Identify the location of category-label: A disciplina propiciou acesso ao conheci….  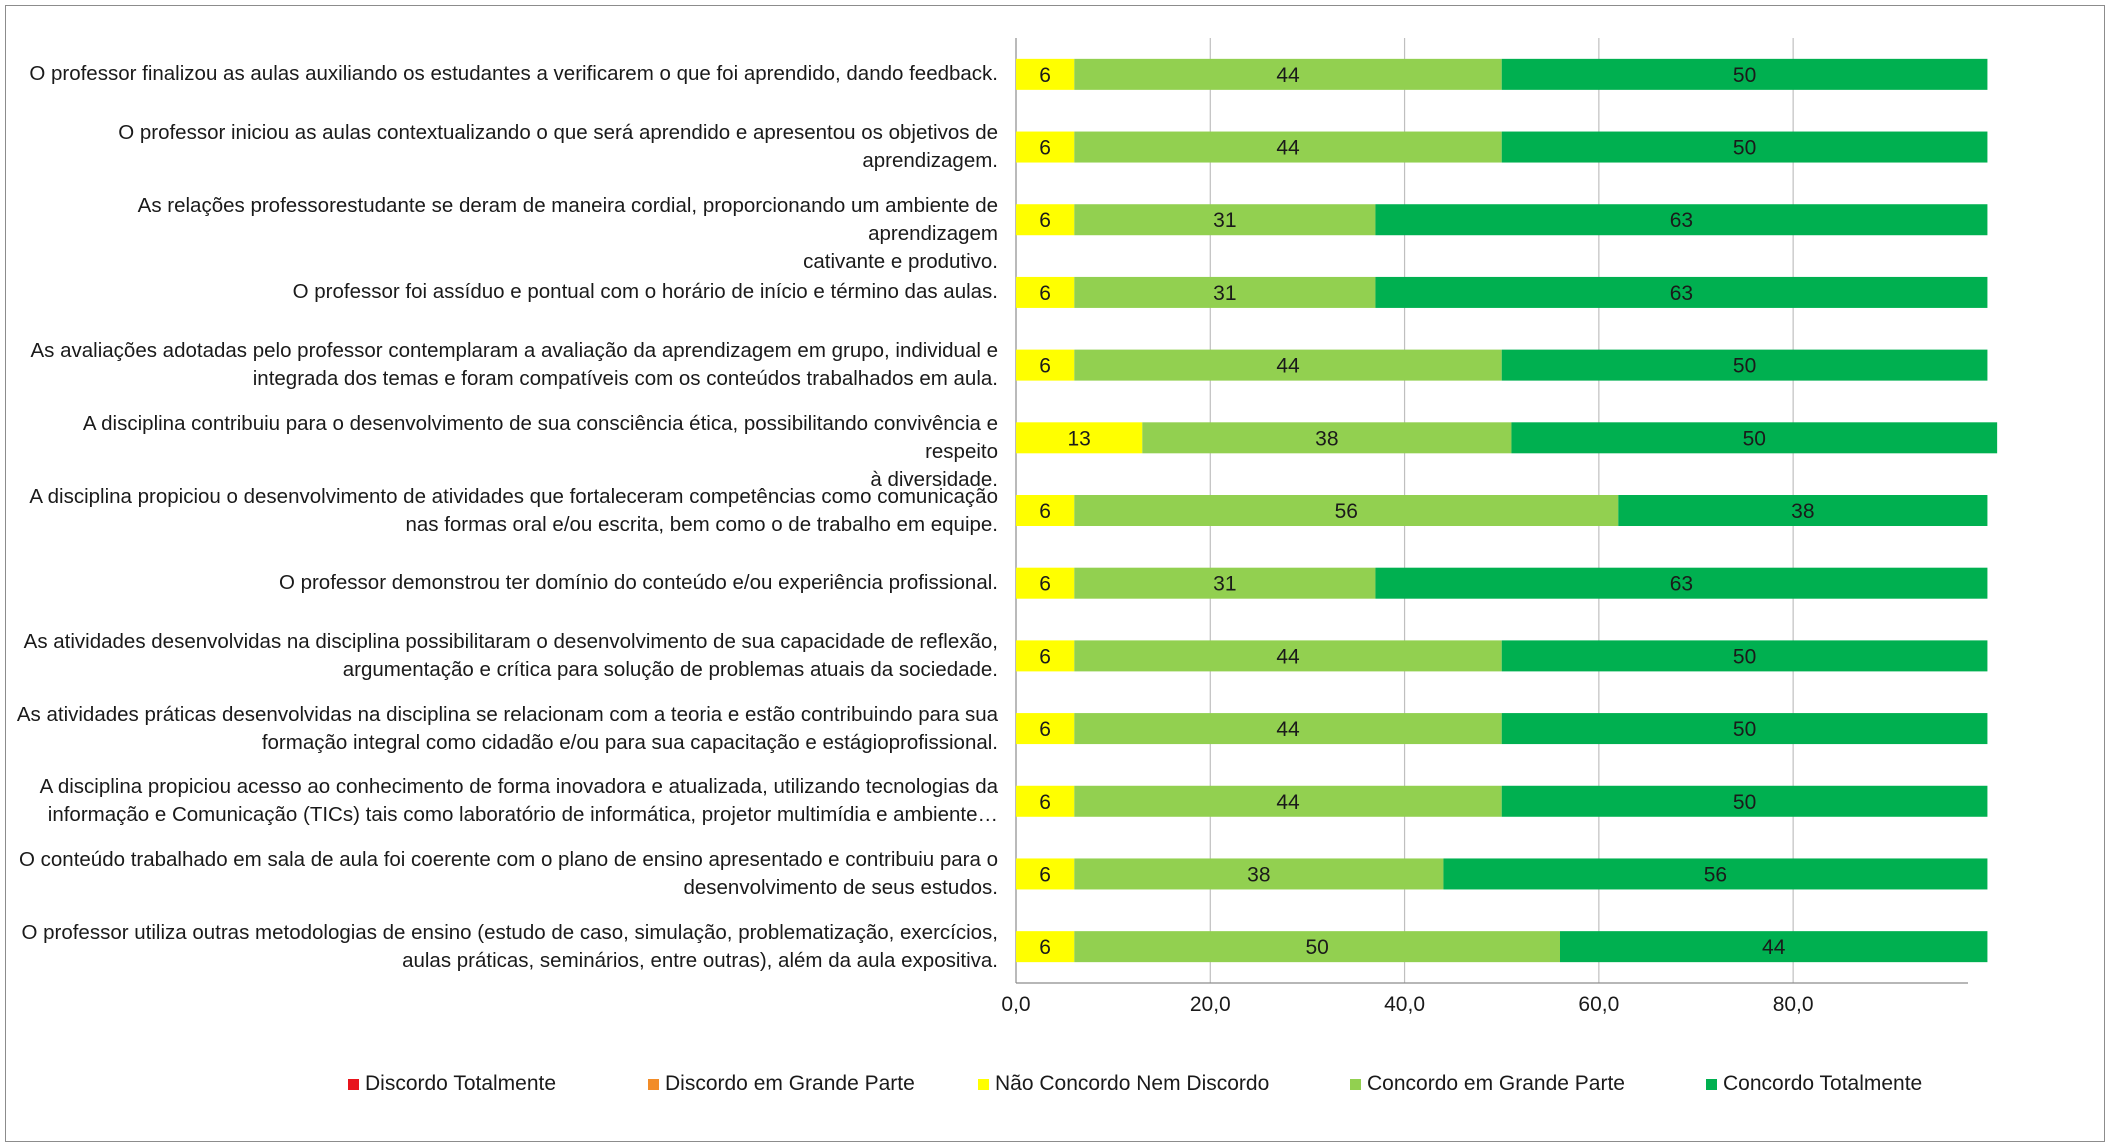
(518, 801).